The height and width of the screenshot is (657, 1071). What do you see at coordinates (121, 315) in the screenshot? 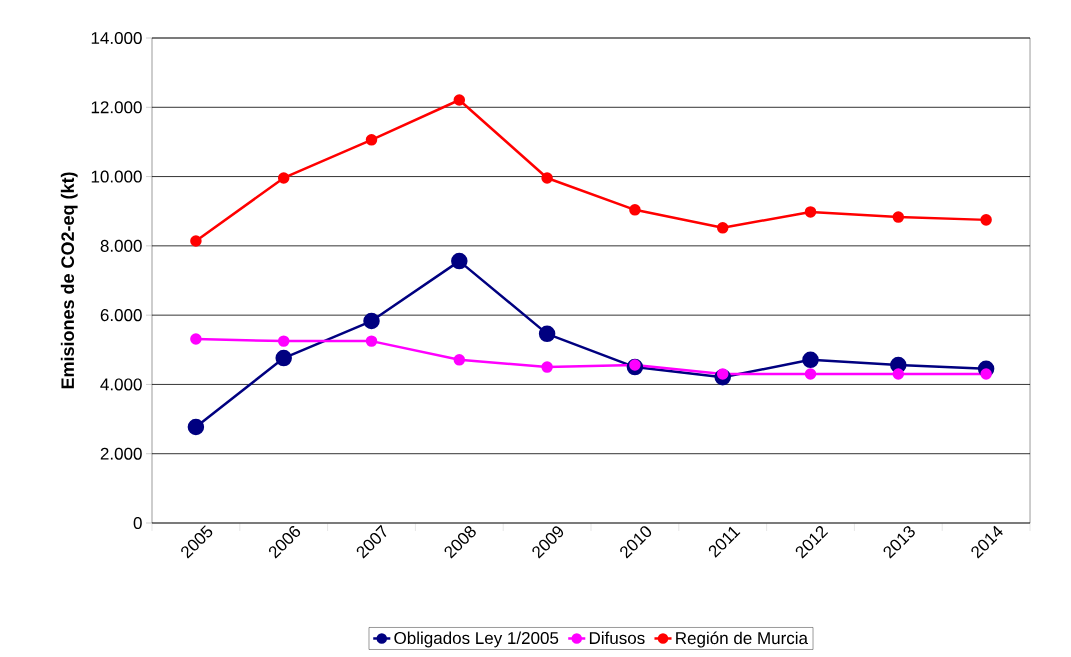
I see `y-tick-label: 6.000` at bounding box center [121, 315].